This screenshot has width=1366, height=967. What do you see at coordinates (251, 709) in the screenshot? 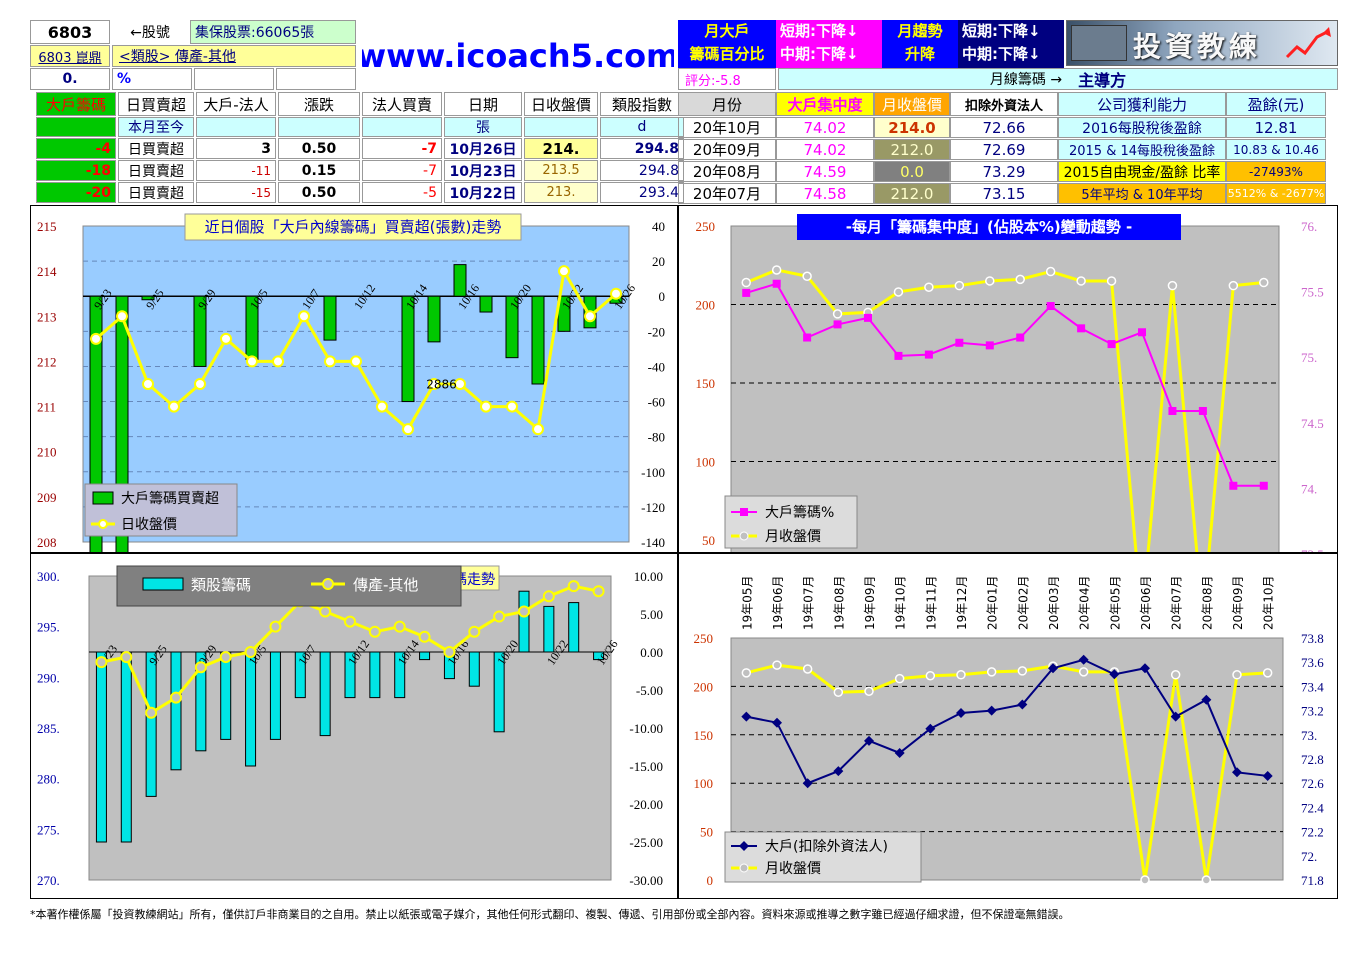
I see `sector-bar-10/5` at bounding box center [251, 709].